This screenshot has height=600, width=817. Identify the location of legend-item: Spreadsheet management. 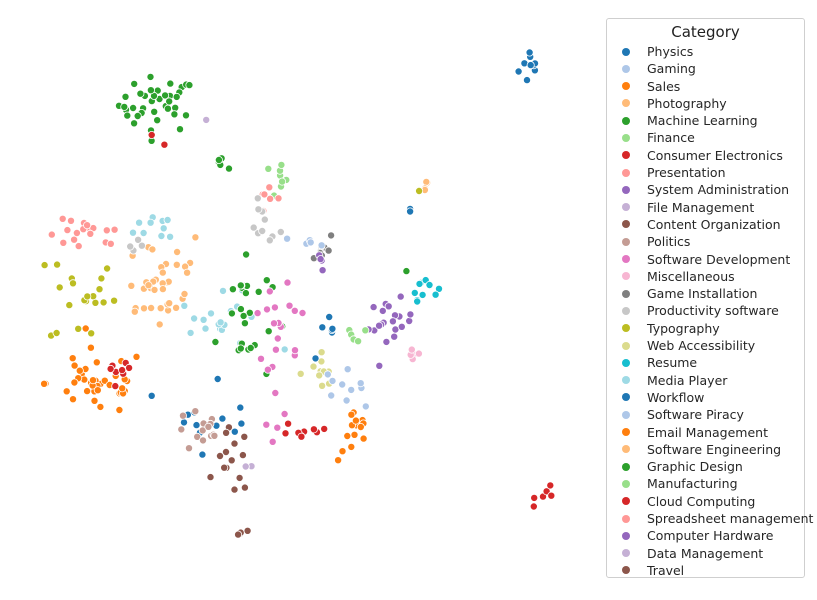
(710, 518).